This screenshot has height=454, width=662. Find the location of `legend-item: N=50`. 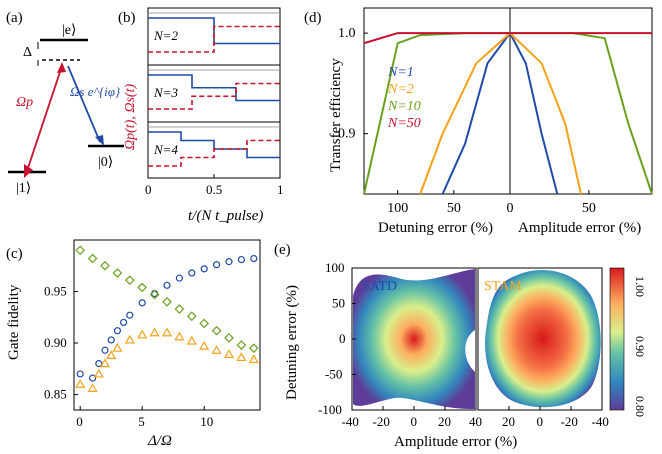

legend-item: N=50 is located at coordinates (404, 123).